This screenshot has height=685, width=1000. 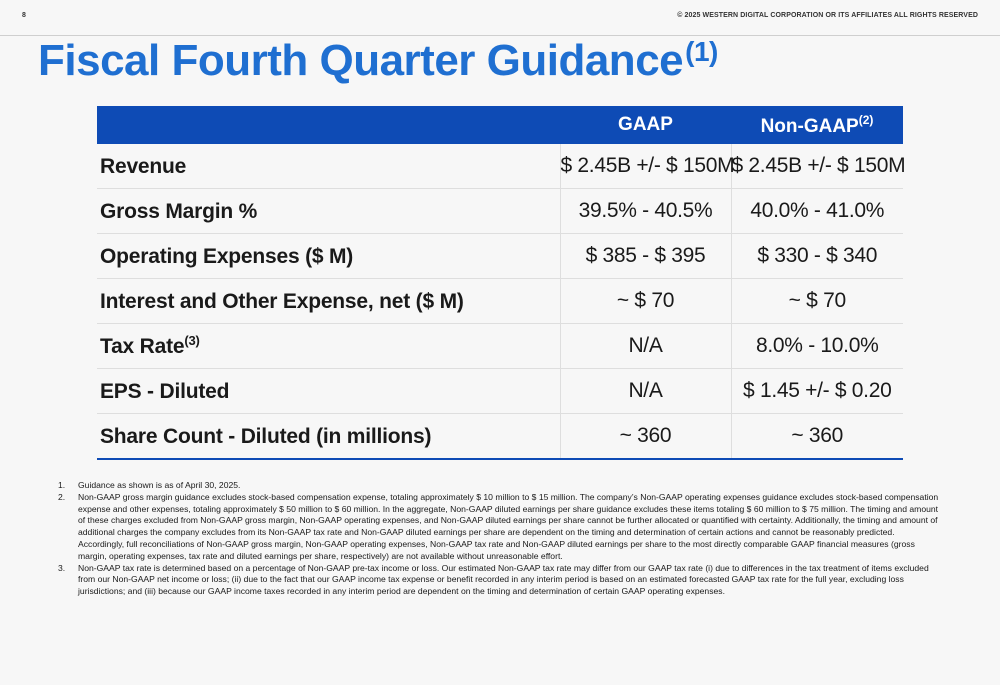 I want to click on row-metric: Tax Rate(3), so click(x=328, y=346).